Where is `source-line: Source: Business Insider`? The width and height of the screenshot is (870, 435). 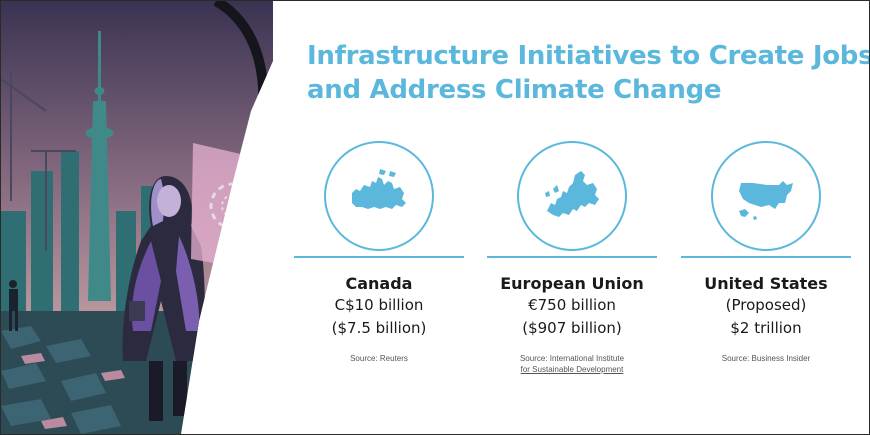 source-line: Source: Business Insider is located at coordinates (766, 358).